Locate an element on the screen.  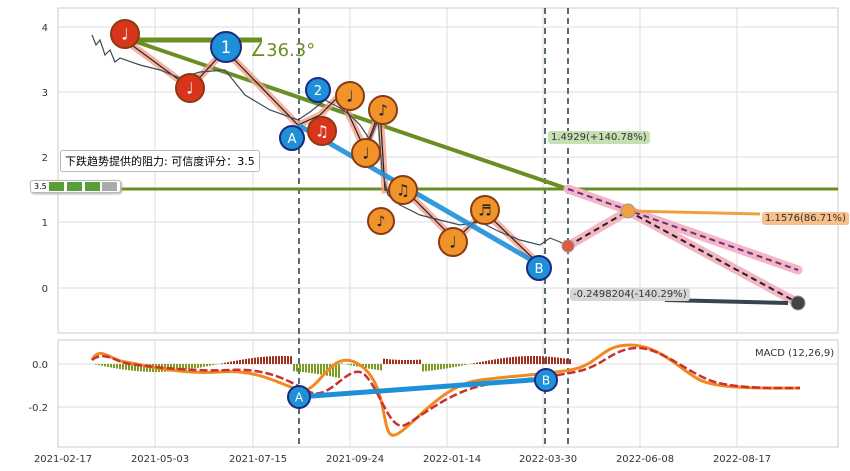
marker-b-text: B is located at coordinates (538, 269).